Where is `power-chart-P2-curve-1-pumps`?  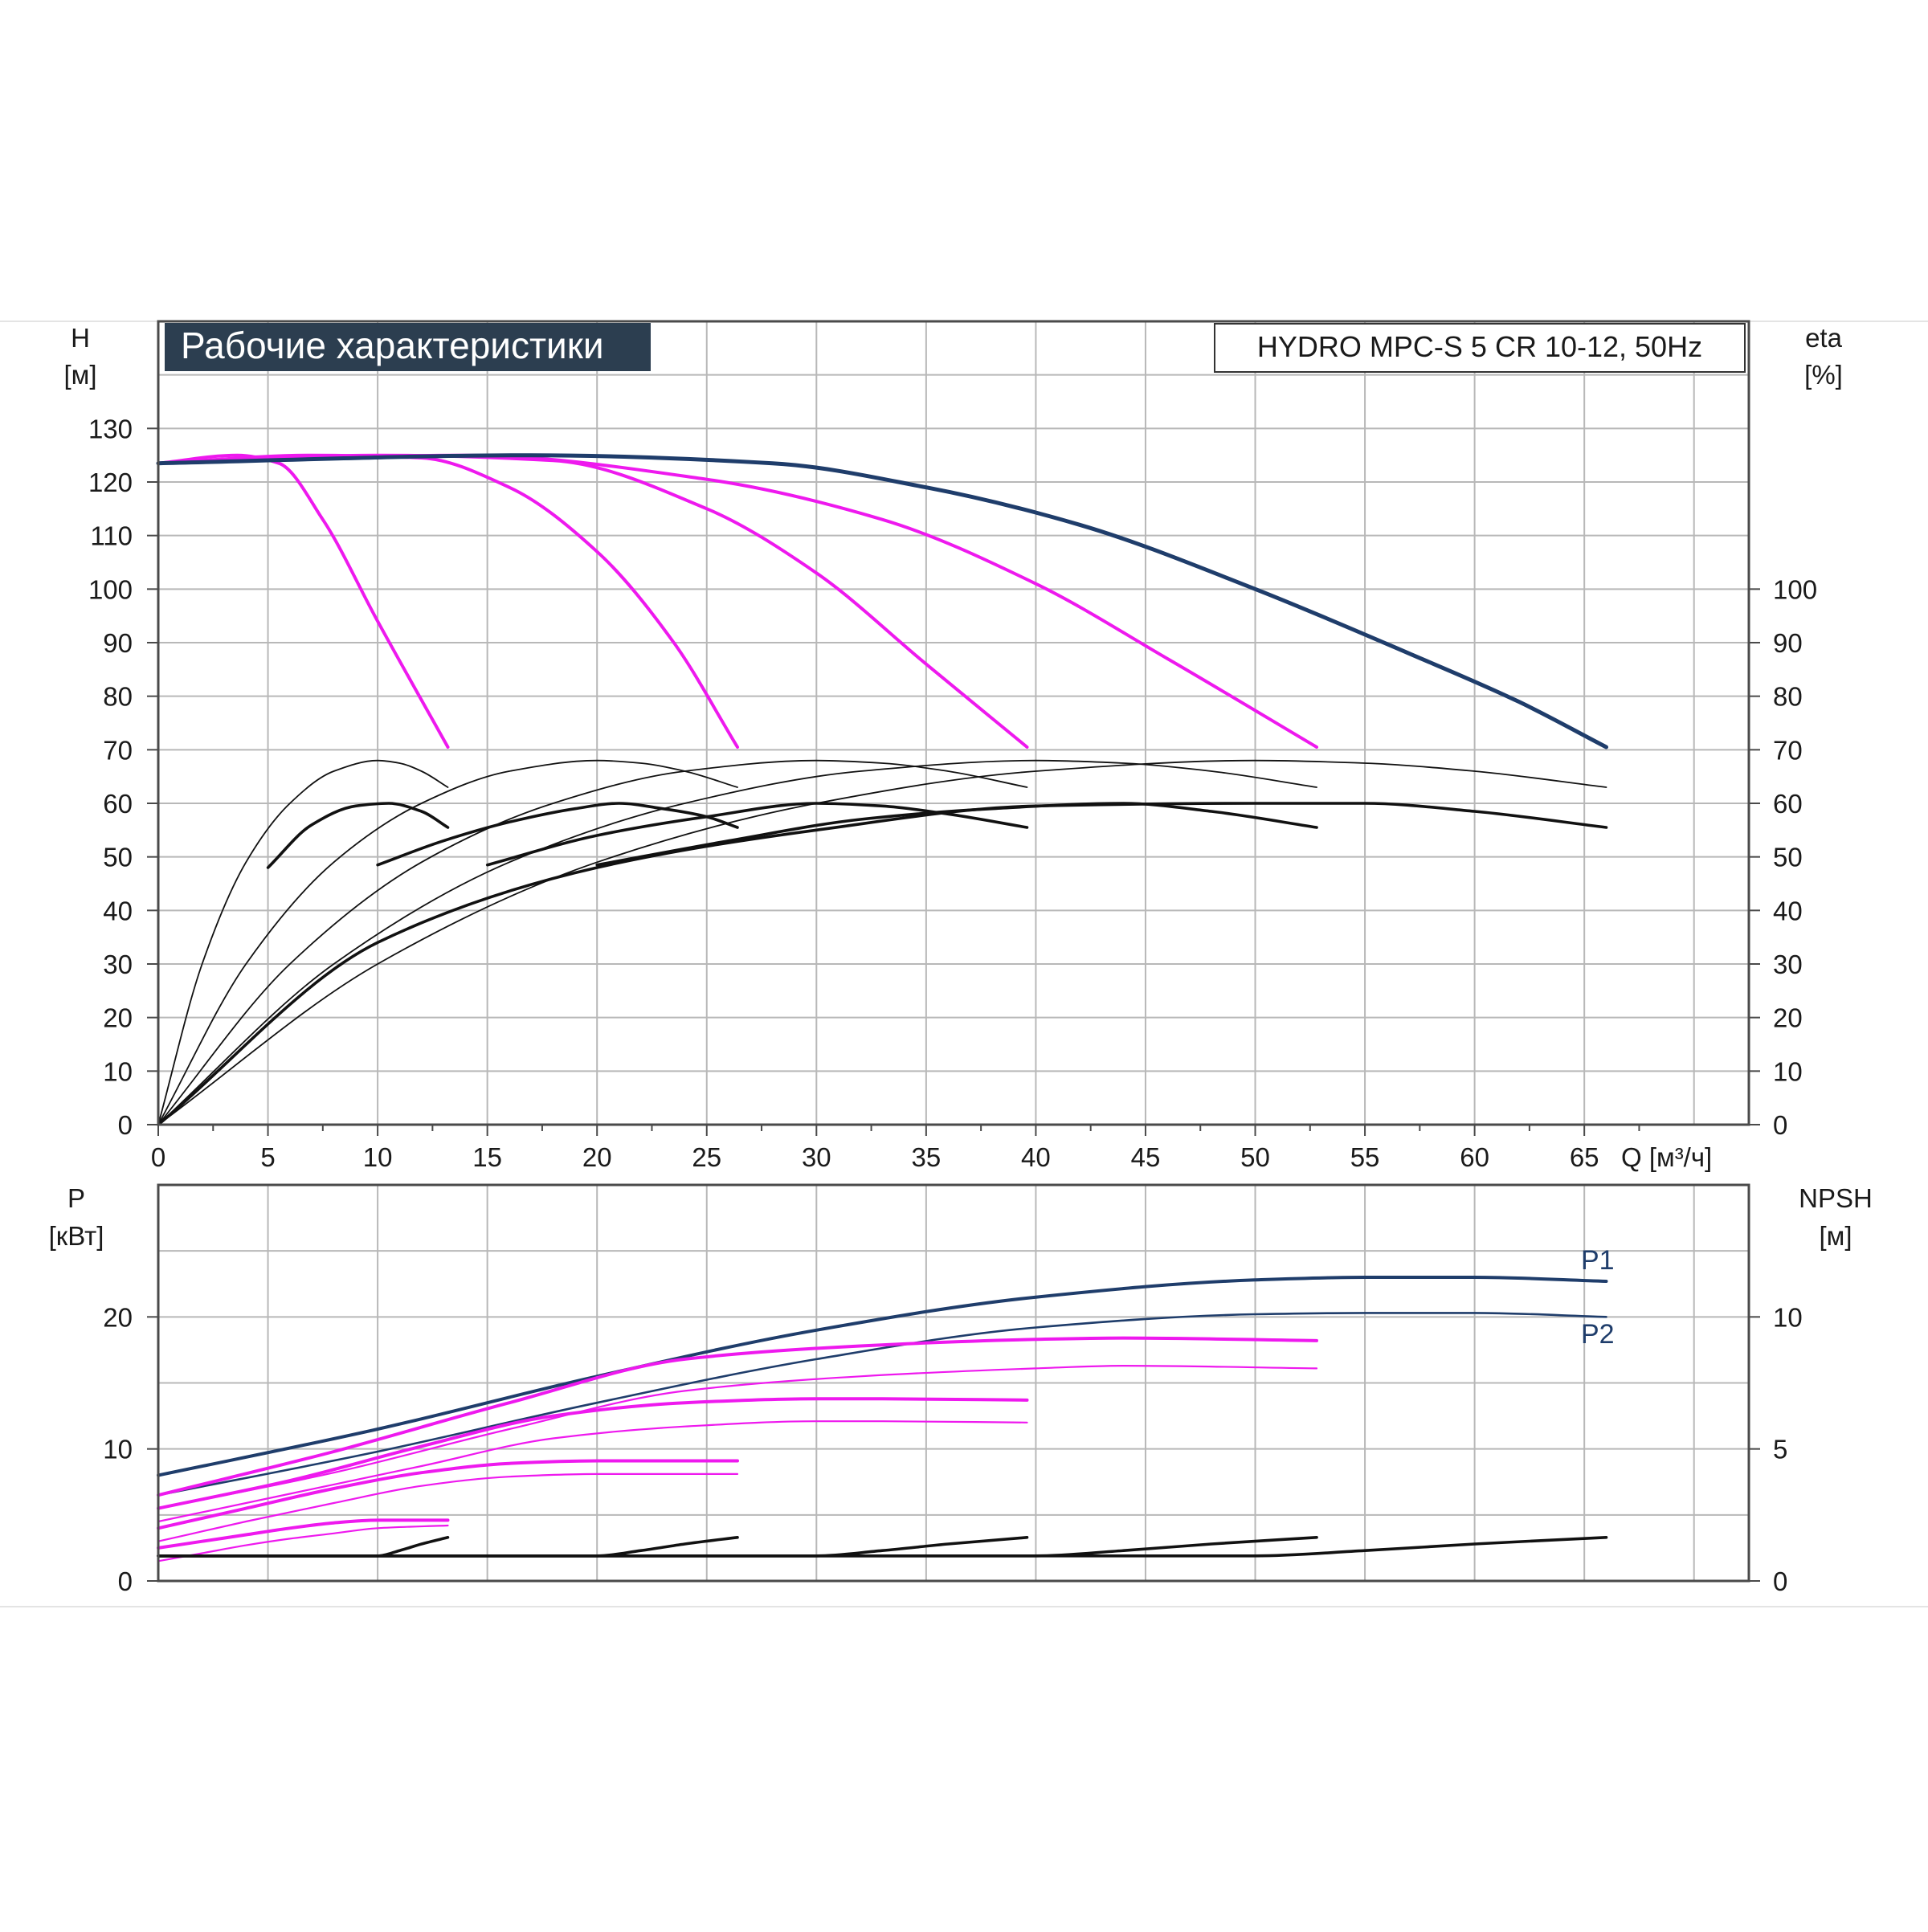 power-chart-P2-curve-1-pumps is located at coordinates (303, 1543).